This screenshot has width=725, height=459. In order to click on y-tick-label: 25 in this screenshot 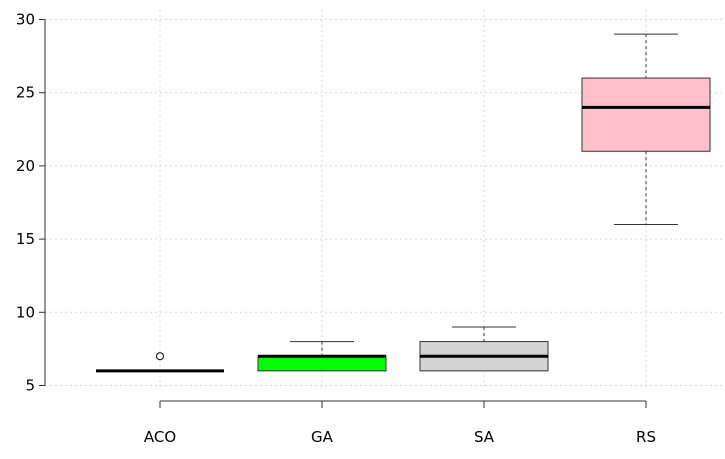, I will do `click(25, 93)`.